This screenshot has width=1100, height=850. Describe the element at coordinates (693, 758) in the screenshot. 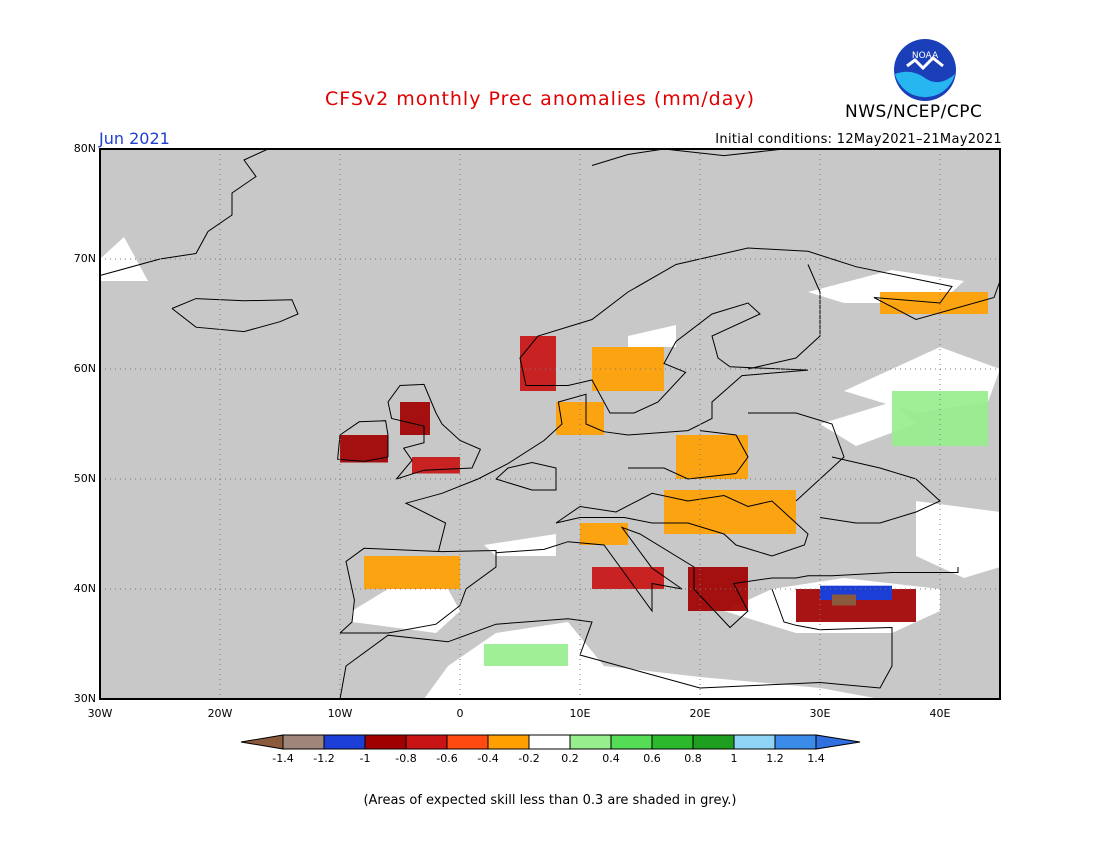

I see `colorbar-tick-label: 0.8` at that location.